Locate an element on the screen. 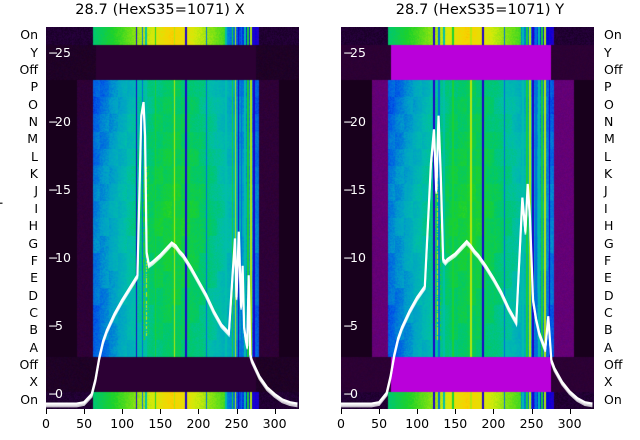  y-tick-x-15: −15 is located at coordinates (59, 189).